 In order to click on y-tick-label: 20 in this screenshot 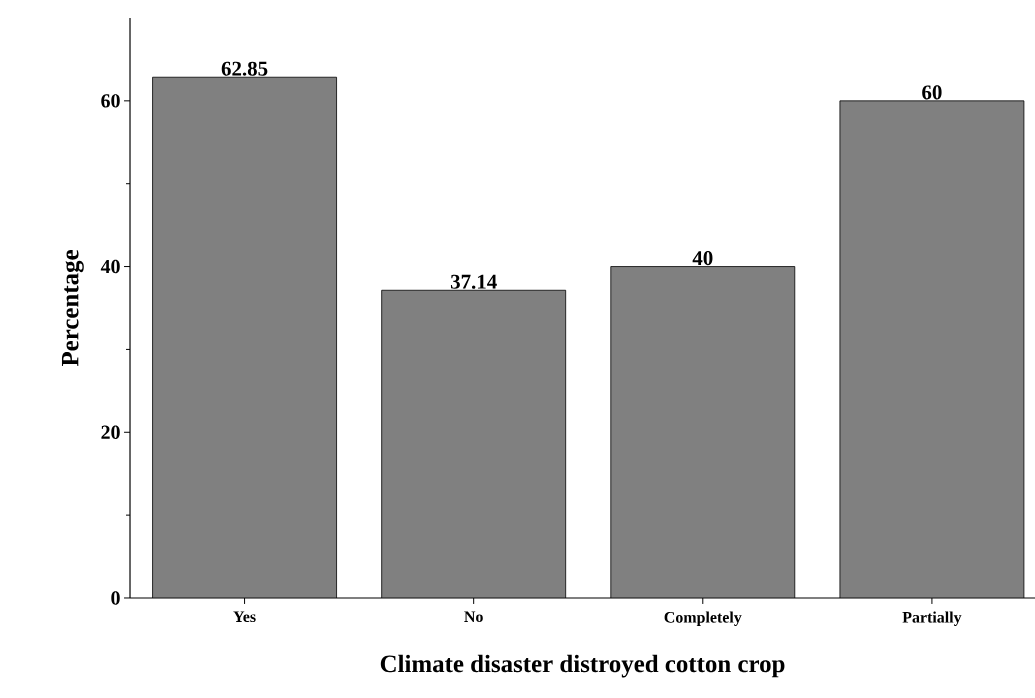, I will do `click(110, 432)`.